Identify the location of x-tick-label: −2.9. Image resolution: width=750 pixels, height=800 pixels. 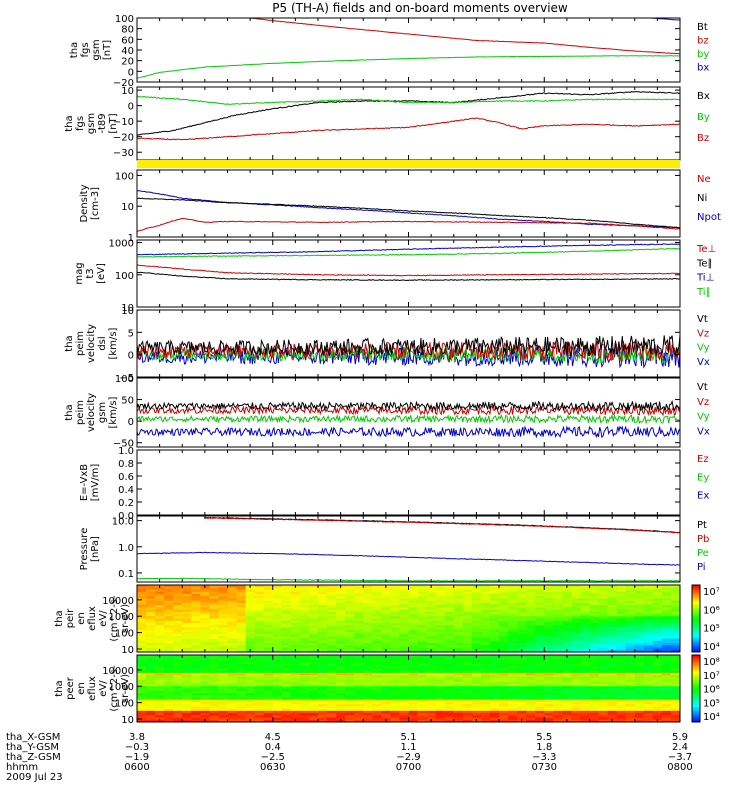
(408, 757).